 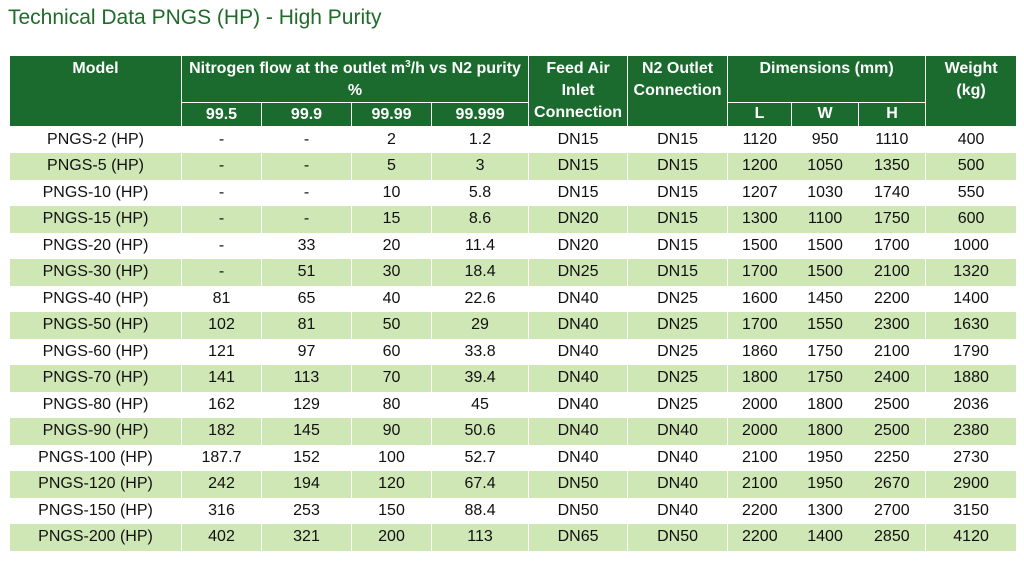 What do you see at coordinates (759, 245) in the screenshot?
I see `dim-l-cell: 1500` at bounding box center [759, 245].